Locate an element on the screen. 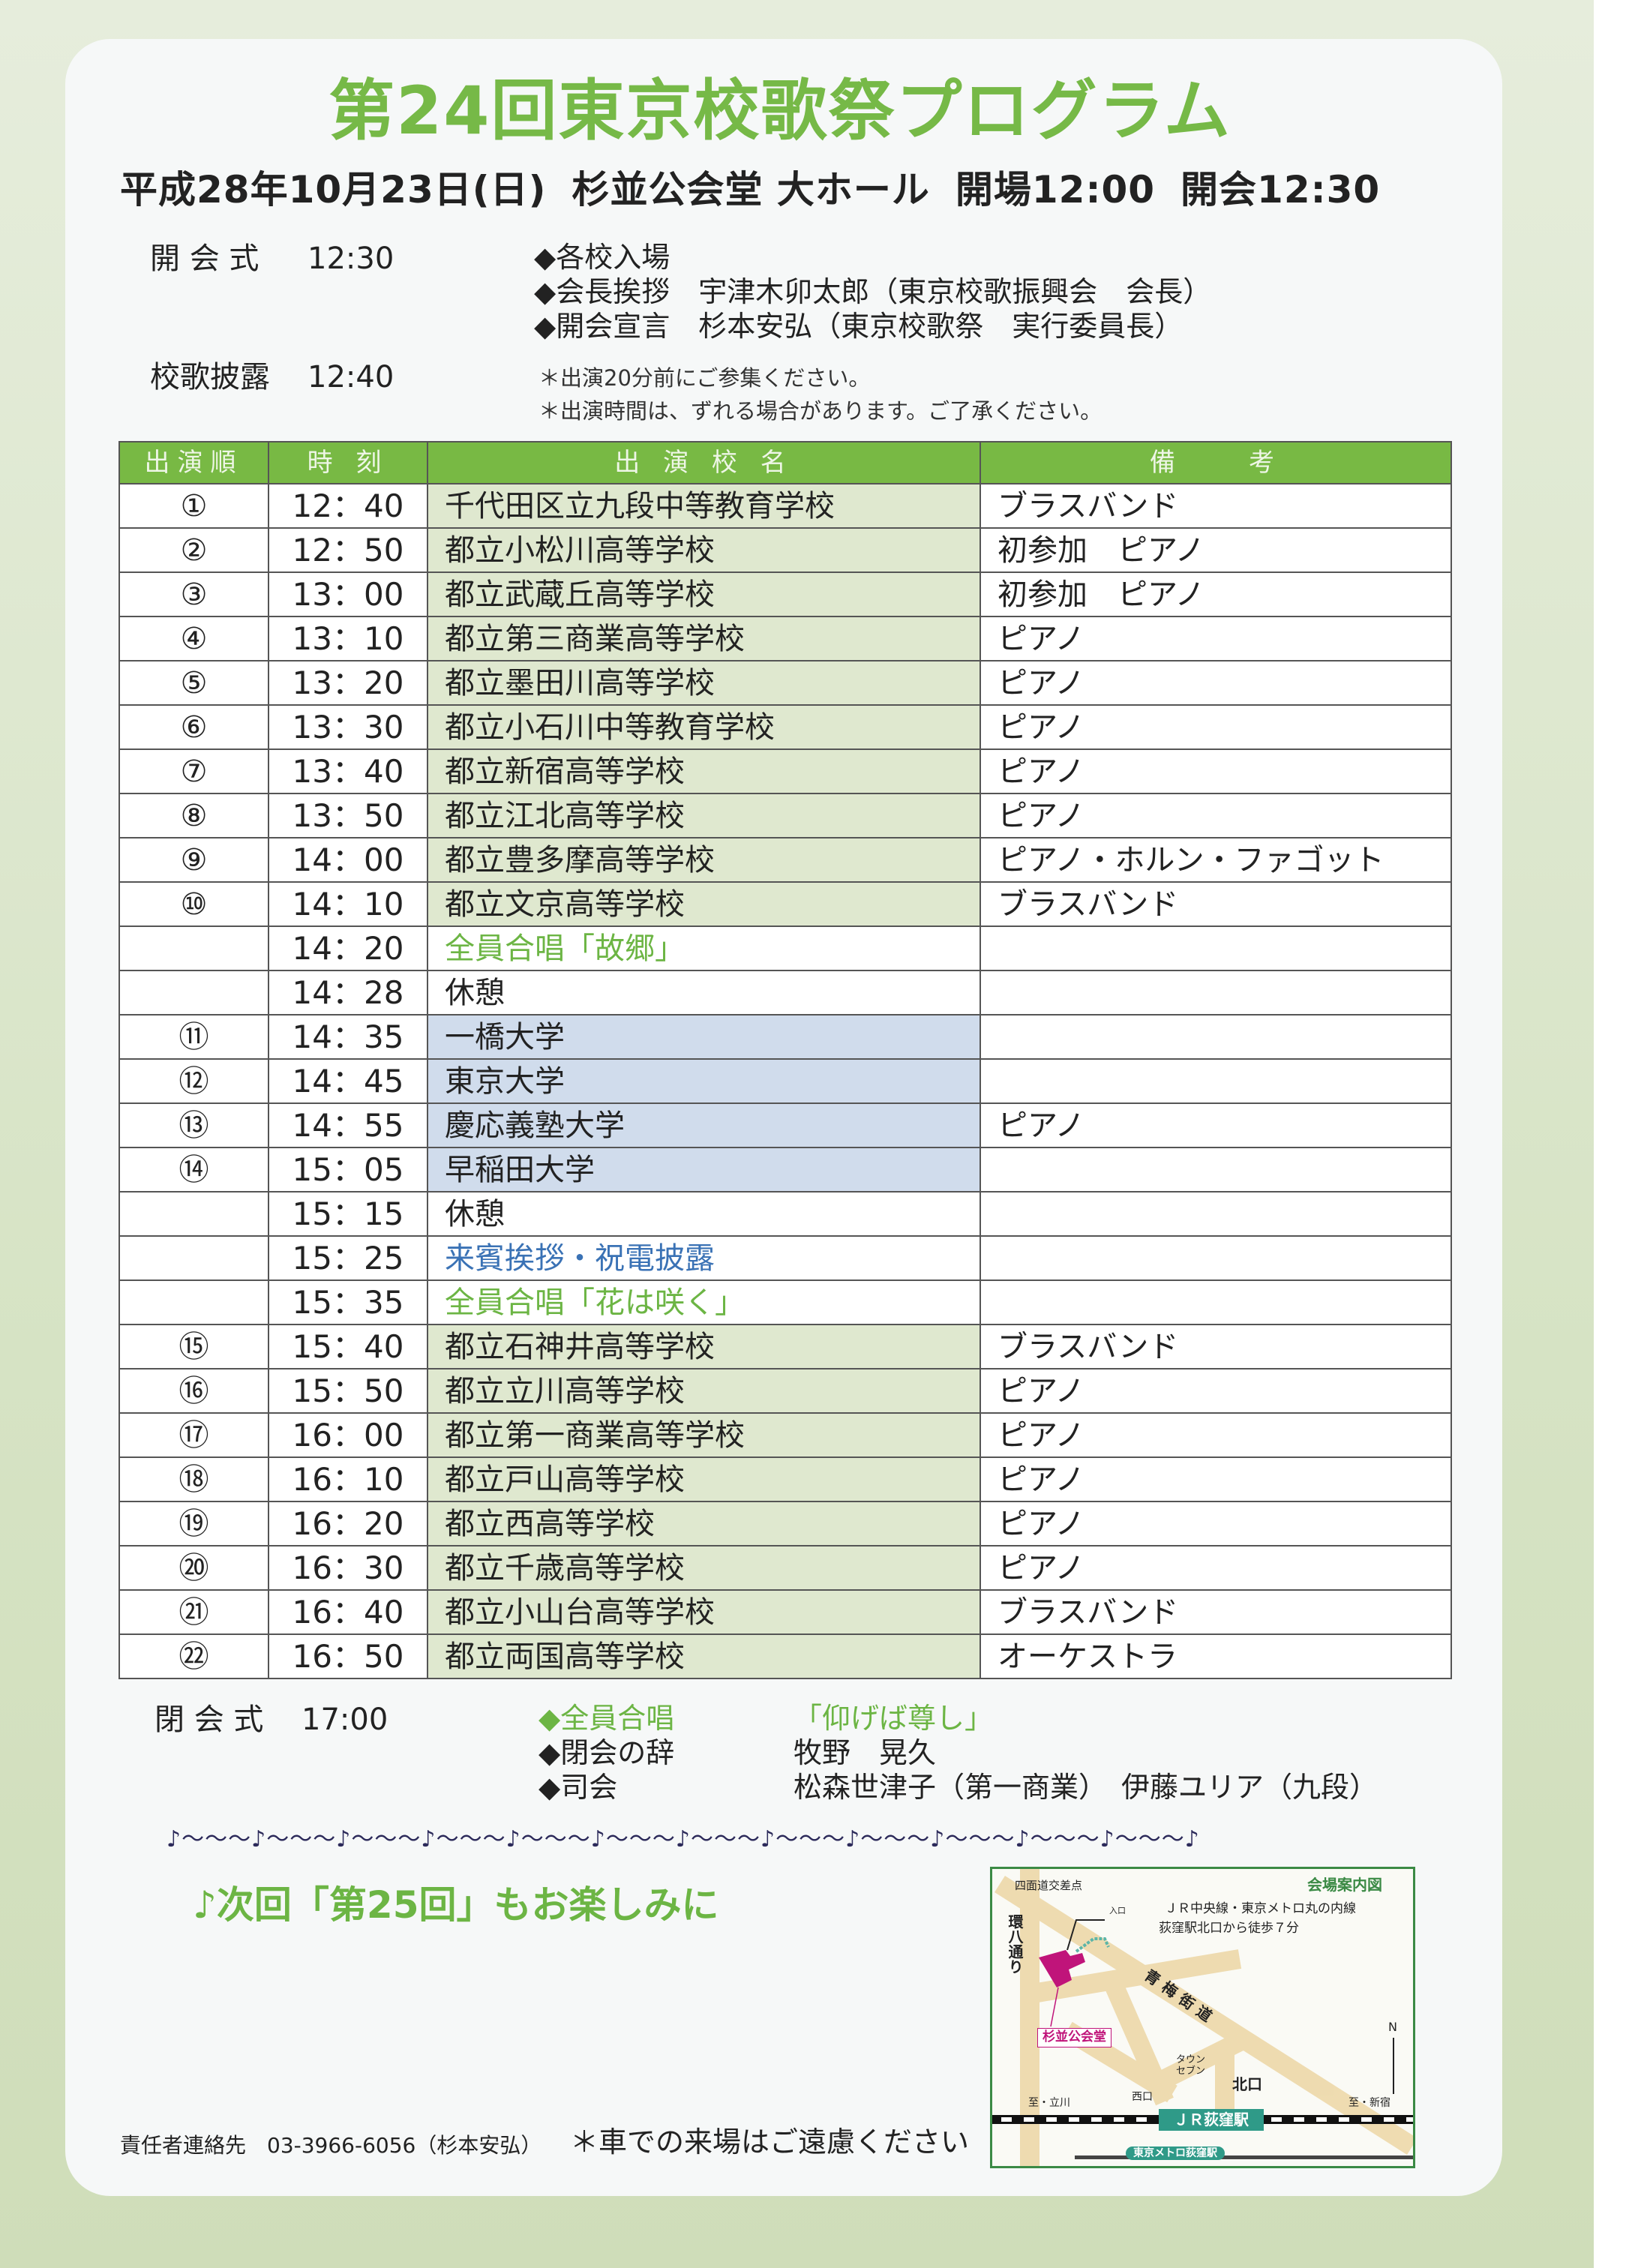 The image size is (1632, 2268). order-cell: ㉒ is located at coordinates (193, 1656).